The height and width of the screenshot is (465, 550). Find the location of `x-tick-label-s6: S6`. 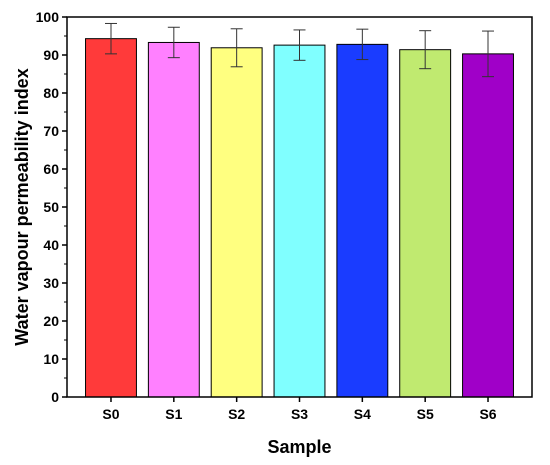

x-tick-label-s6: S6 is located at coordinates (487, 414).